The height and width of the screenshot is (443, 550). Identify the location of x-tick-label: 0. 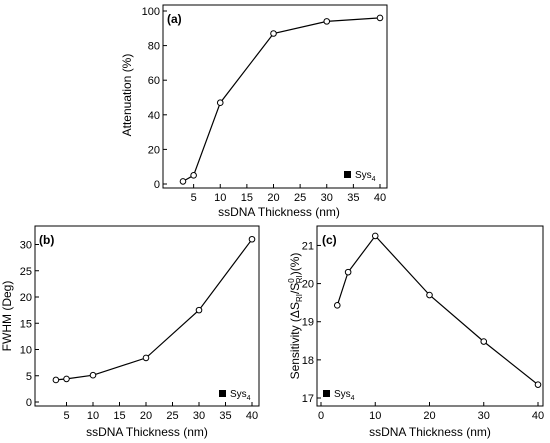
(321, 416).